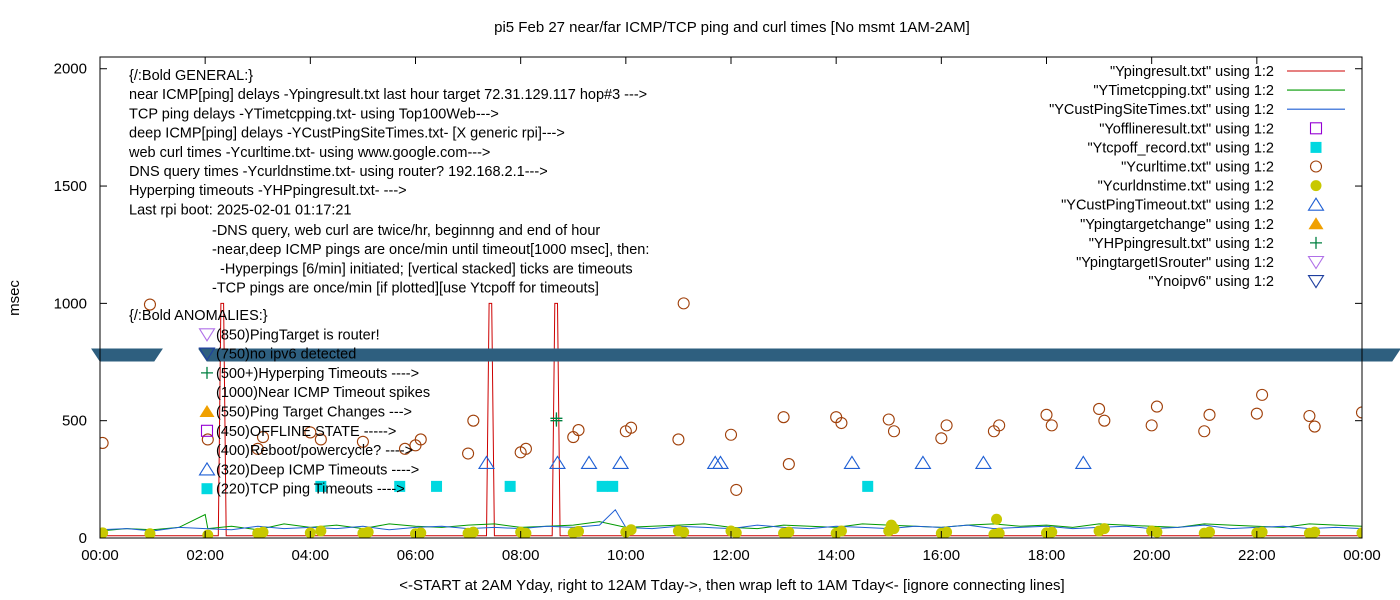 This screenshot has width=1400, height=600. What do you see at coordinates (14, 298) in the screenshot?
I see `y-axis-label: msec` at bounding box center [14, 298].